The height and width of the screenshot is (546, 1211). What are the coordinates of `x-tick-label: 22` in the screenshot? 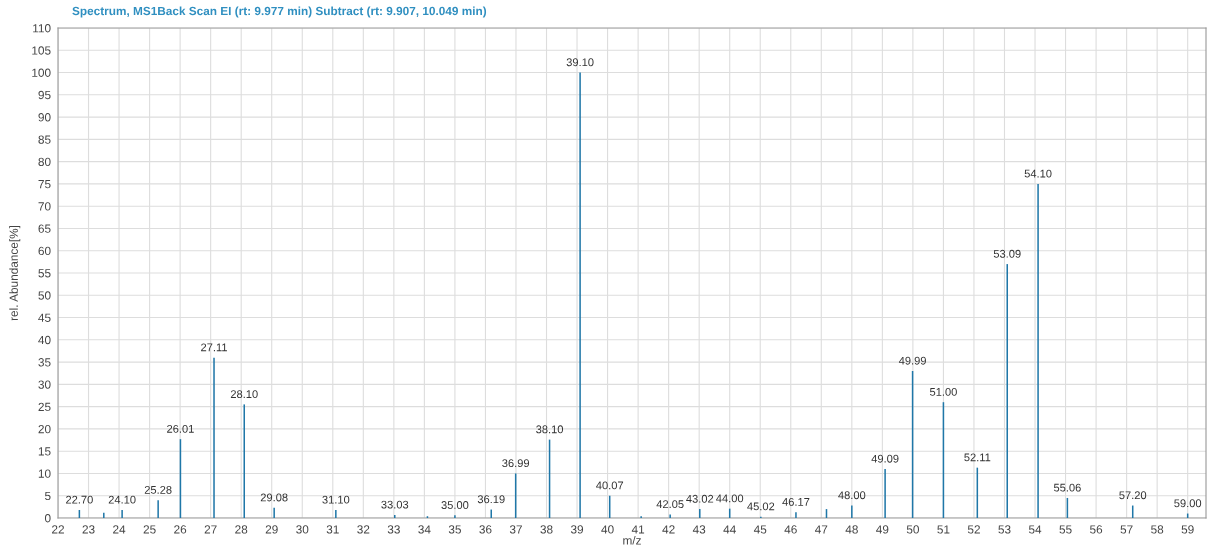 It's located at (58, 529).